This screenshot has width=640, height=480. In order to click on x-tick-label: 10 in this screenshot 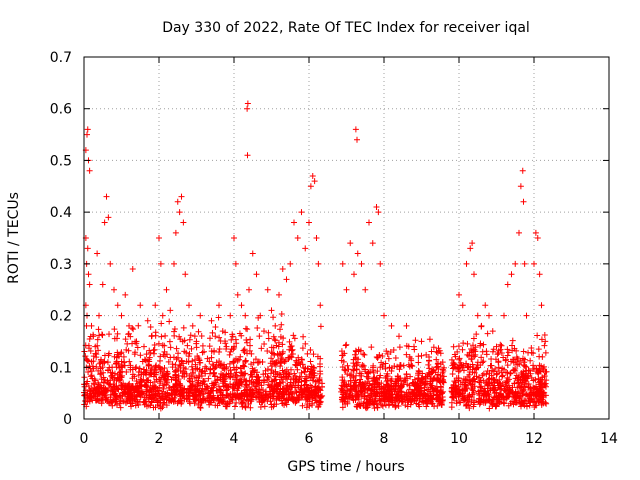, I will do `click(459, 439)`.